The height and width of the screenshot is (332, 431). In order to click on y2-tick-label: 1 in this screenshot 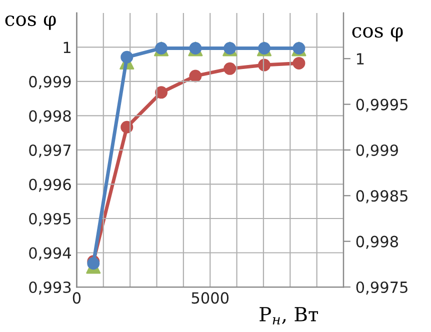, I will do `click(360, 58)`.